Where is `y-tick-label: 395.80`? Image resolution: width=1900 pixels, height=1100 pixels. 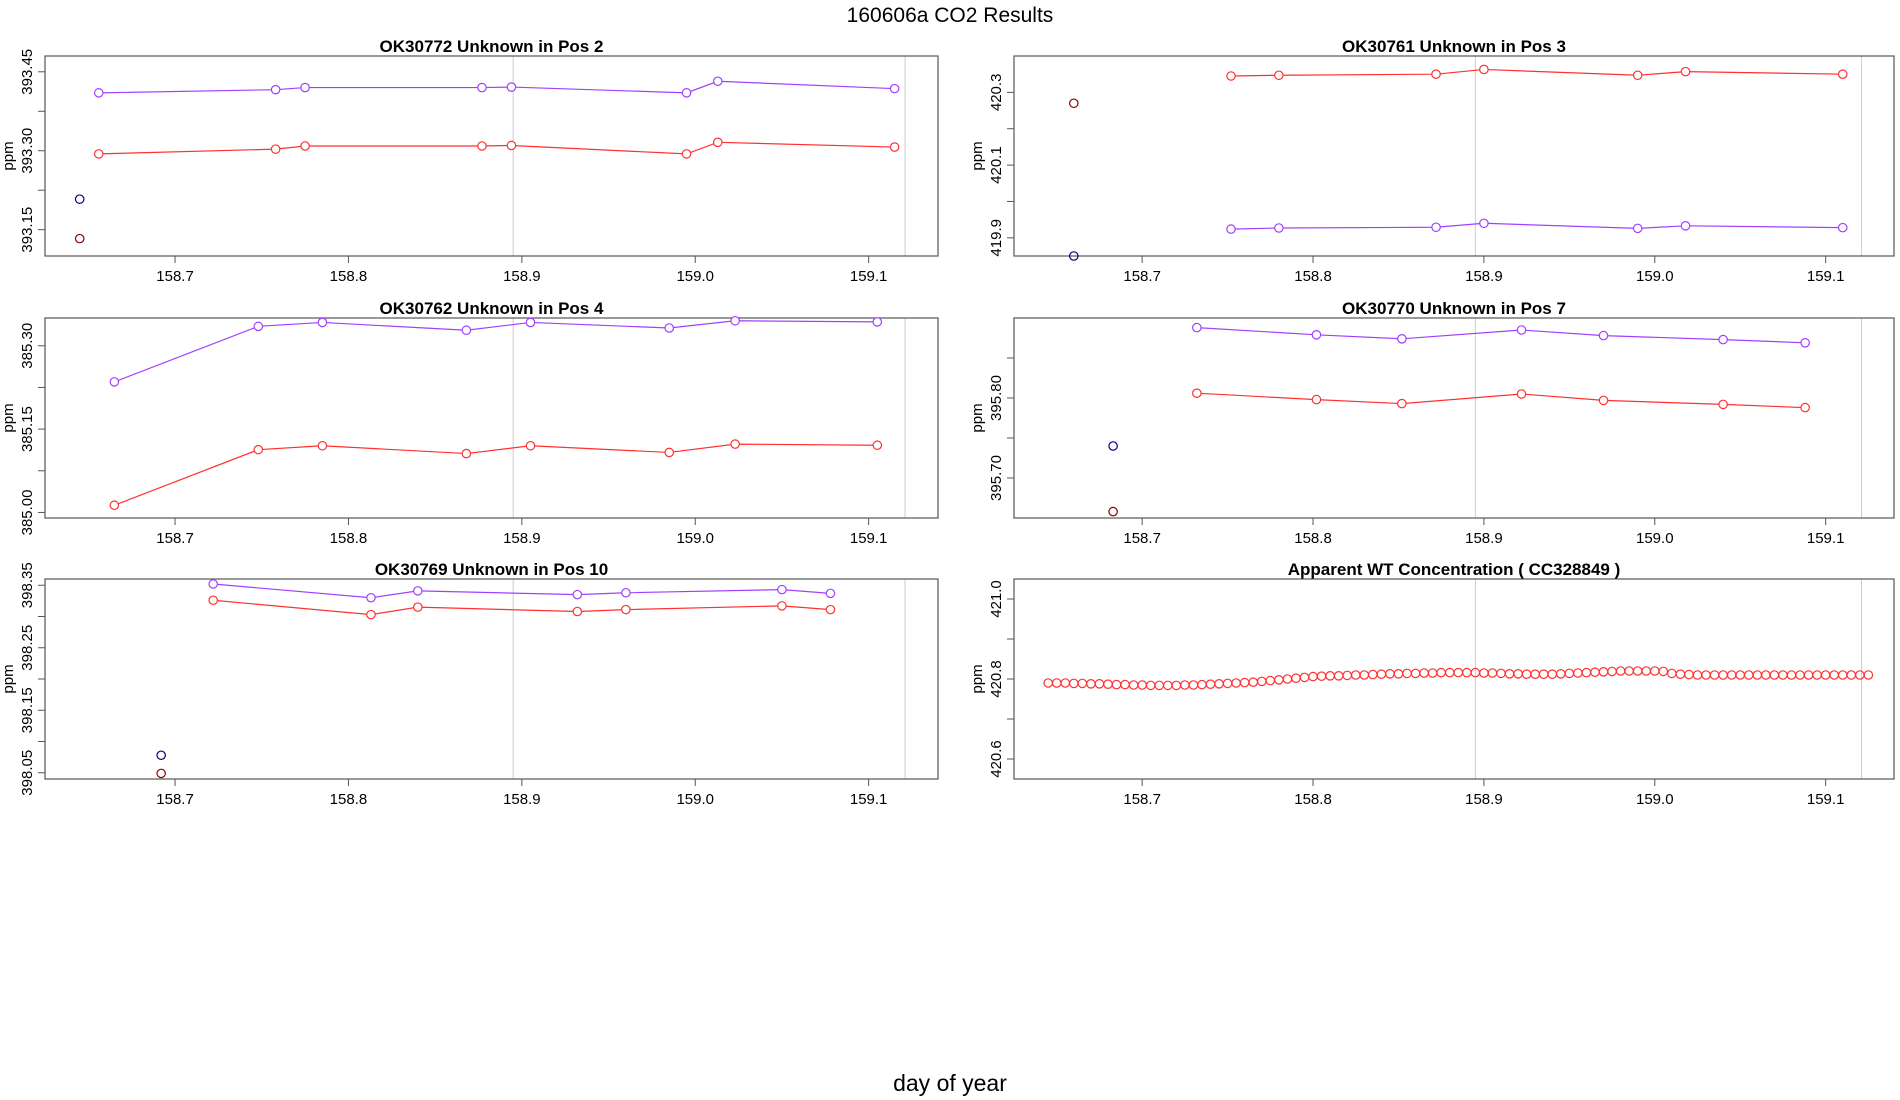 y-tick-label: 395.80 is located at coordinates (996, 398).